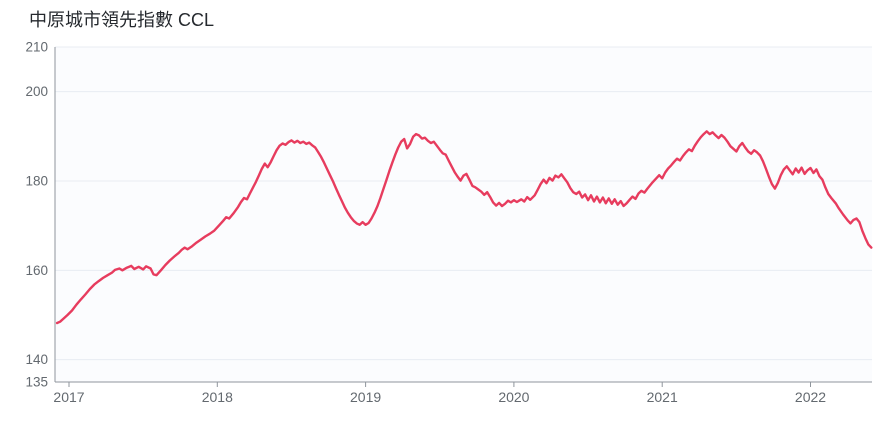 This screenshot has height=427, width=891. What do you see at coordinates (36, 47) in the screenshot?
I see `y-axis-label: 210` at bounding box center [36, 47].